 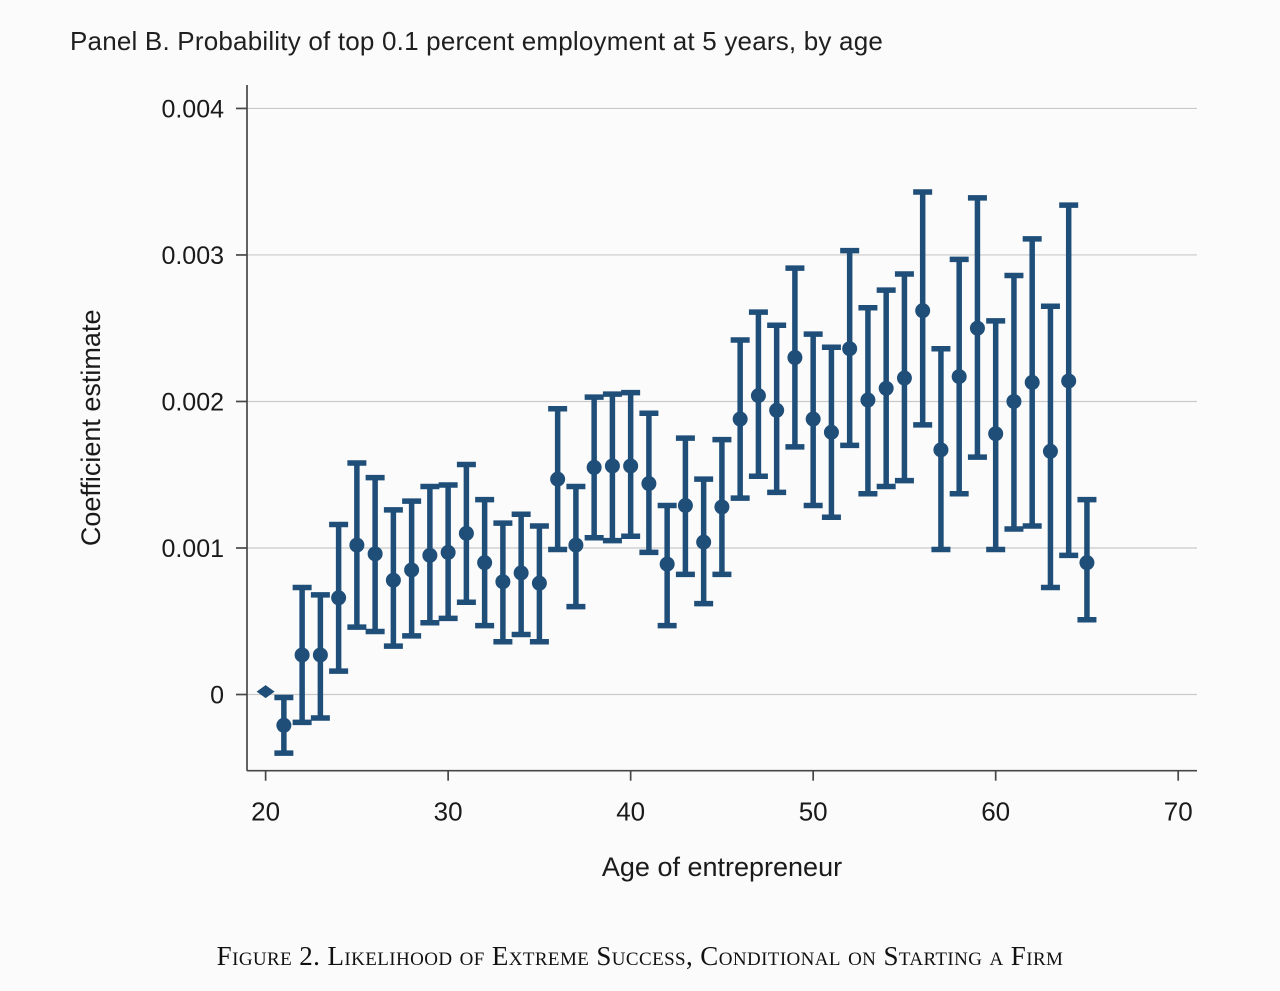 What do you see at coordinates (217, 696) in the screenshot?
I see `y-tick-label: 0` at bounding box center [217, 696].